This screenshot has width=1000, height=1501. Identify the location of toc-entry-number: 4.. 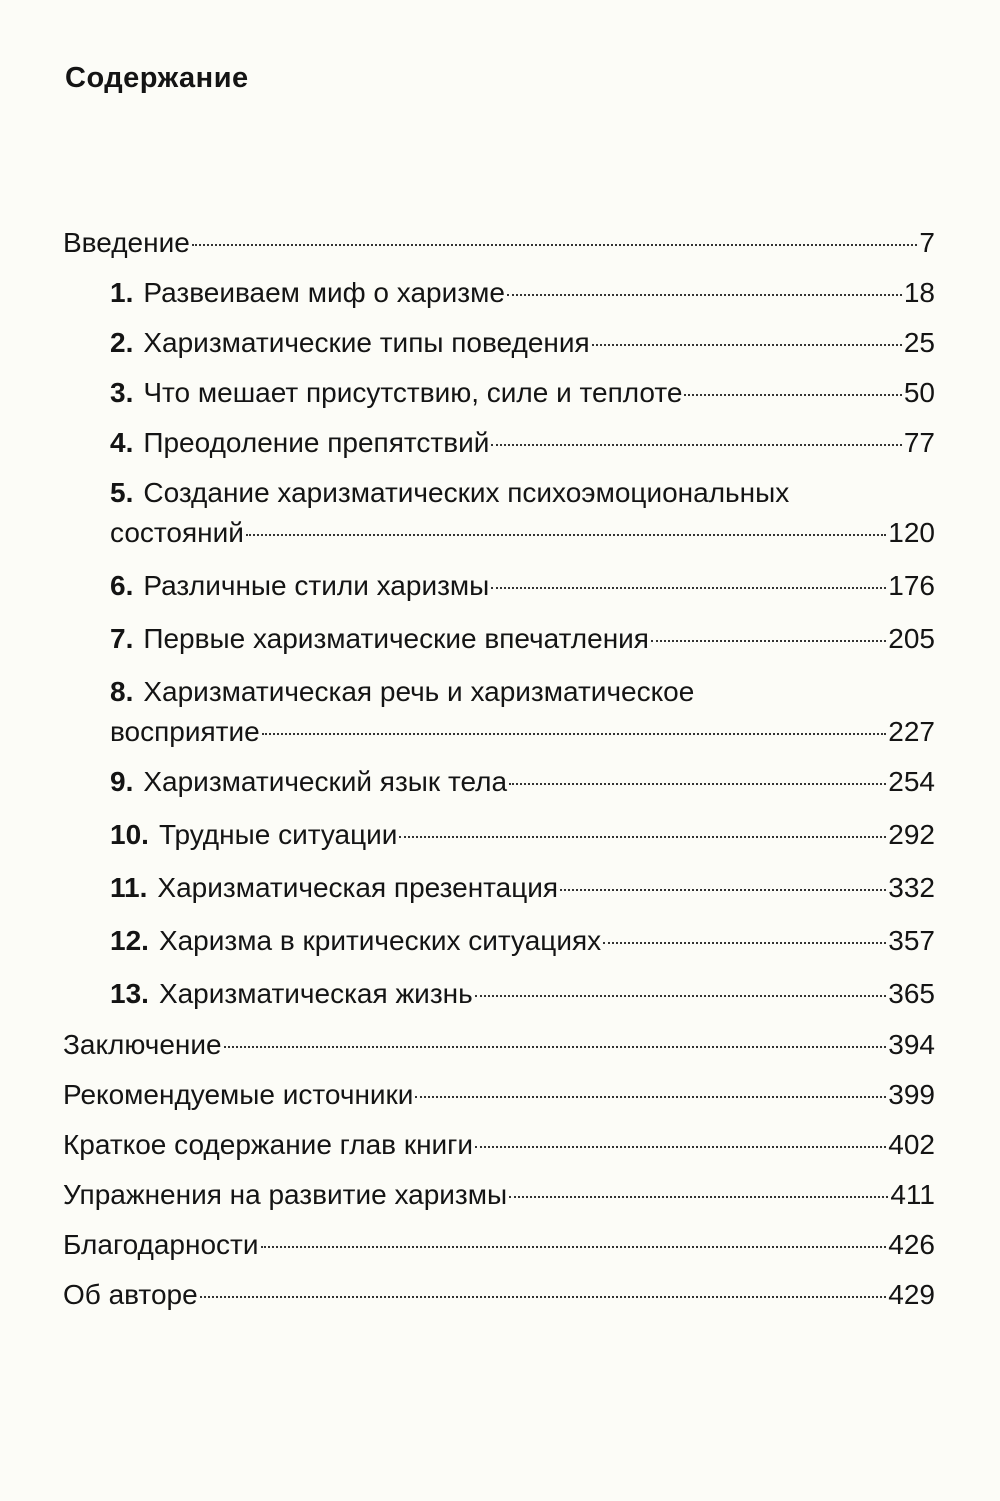
(122, 442).